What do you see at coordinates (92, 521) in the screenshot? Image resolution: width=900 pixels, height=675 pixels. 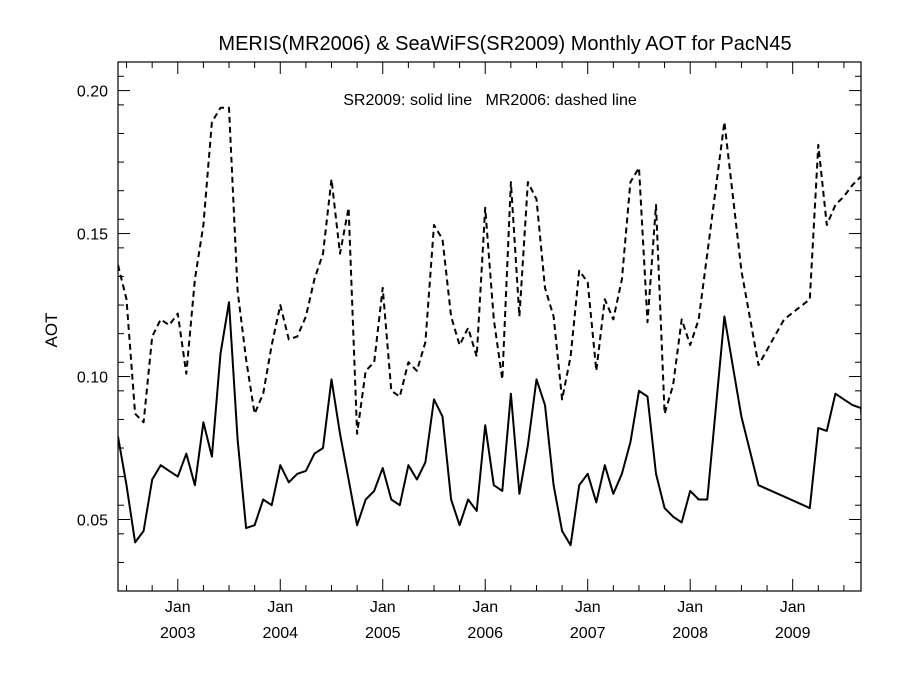 I see `y-tick-label: 0.05` at bounding box center [92, 521].